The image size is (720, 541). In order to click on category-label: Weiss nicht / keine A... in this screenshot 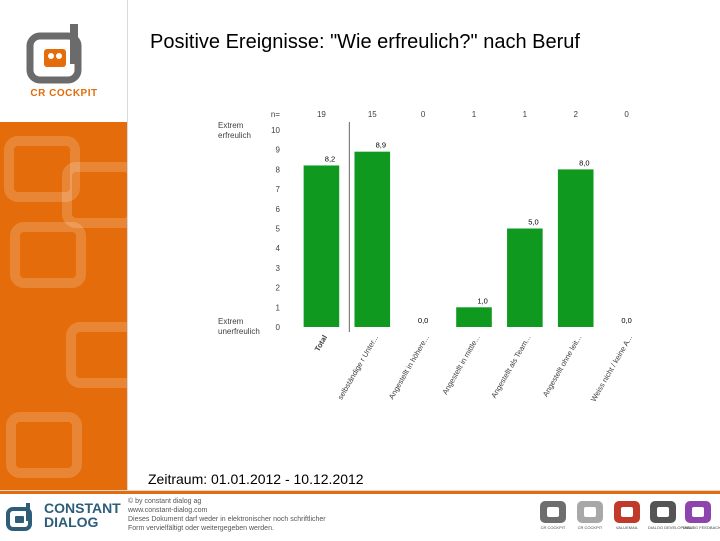, I will do `click(611, 369)`.